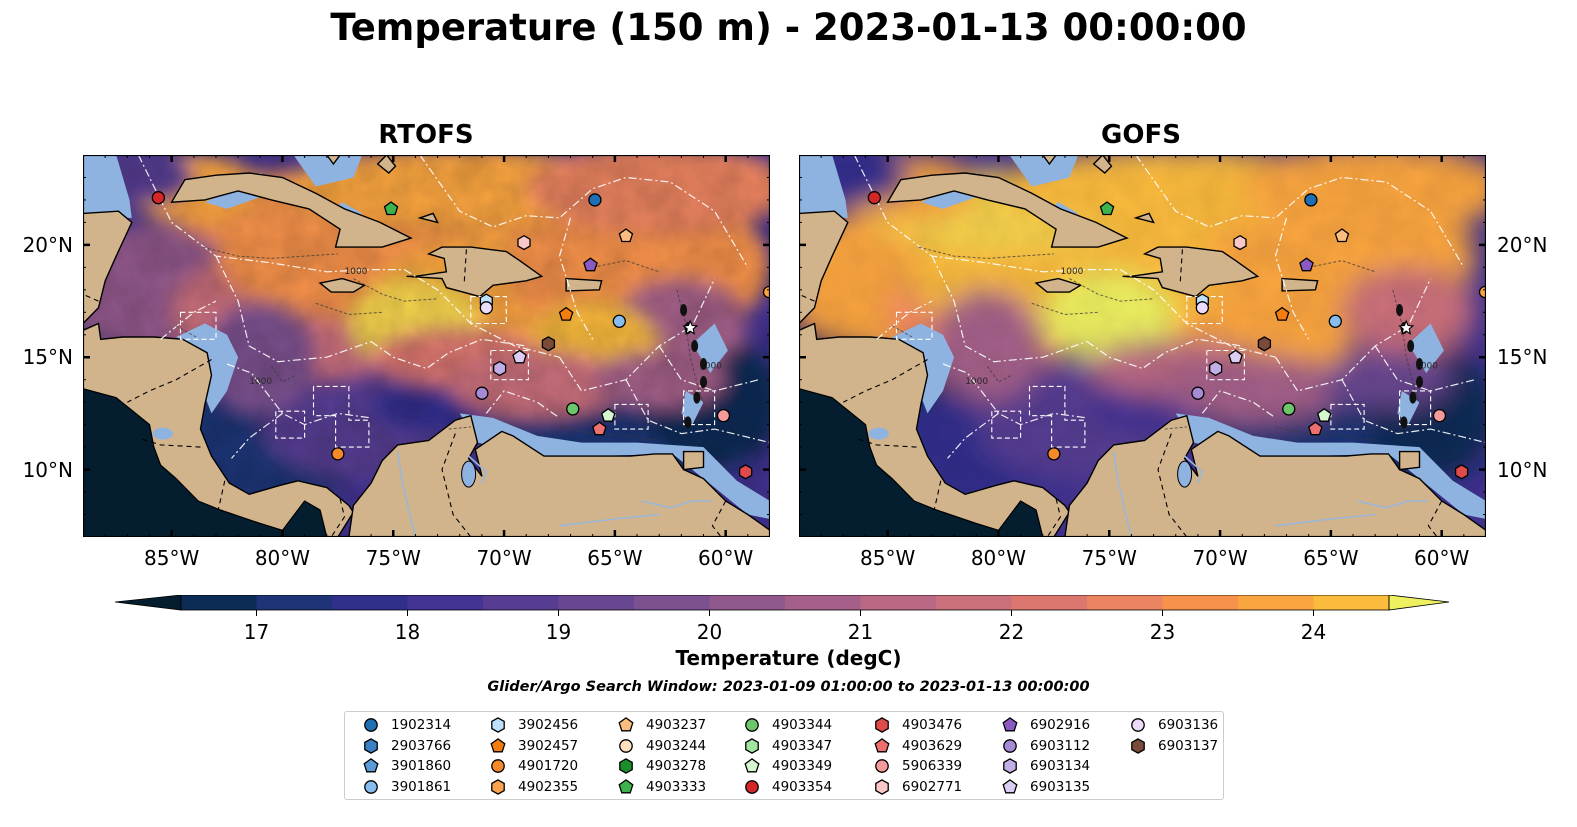 The height and width of the screenshot is (827, 1577). Describe the element at coordinates (504, 558) in the screenshot. I see `x-tick-label: 70°W` at that location.